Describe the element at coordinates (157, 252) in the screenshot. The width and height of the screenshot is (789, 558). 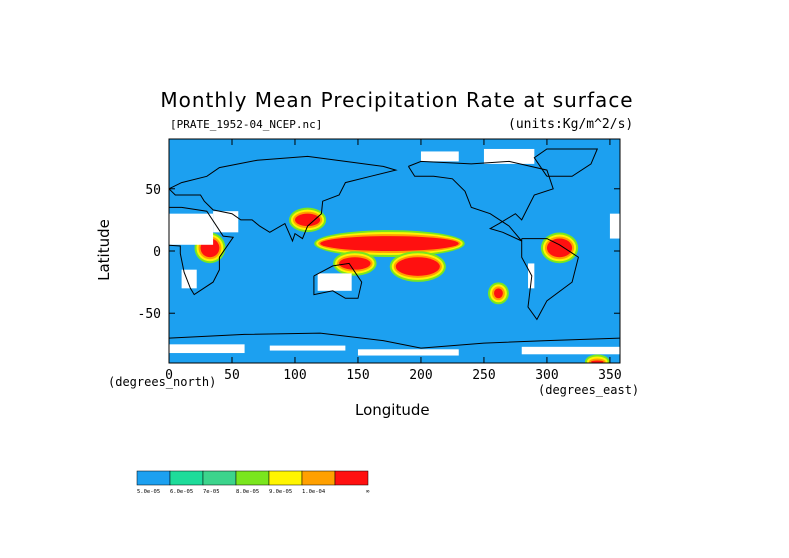
I see `y-tick-label-0: 0` at that location.